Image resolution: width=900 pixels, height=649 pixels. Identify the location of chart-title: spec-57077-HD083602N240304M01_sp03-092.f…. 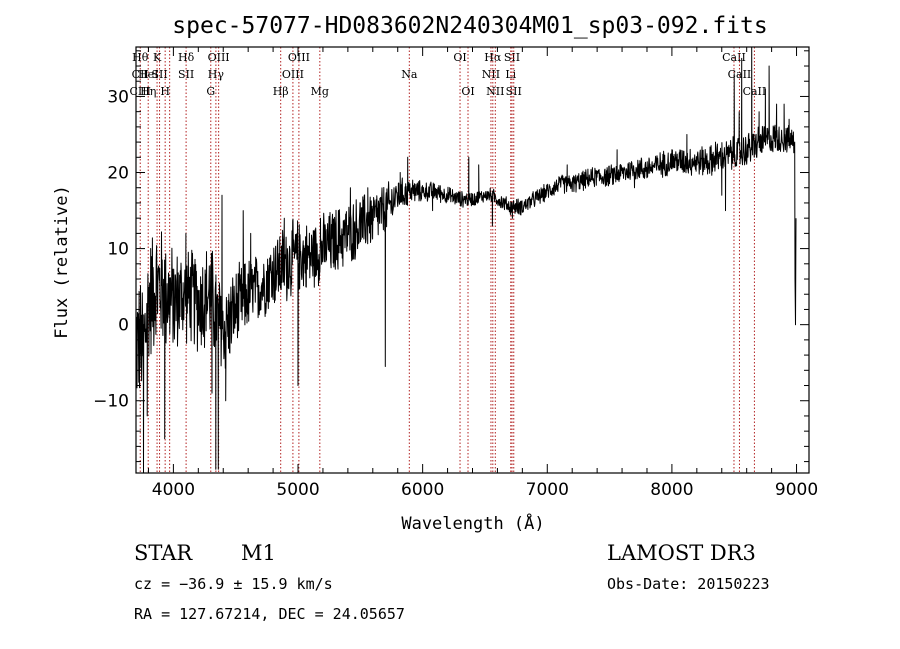
(469, 26).